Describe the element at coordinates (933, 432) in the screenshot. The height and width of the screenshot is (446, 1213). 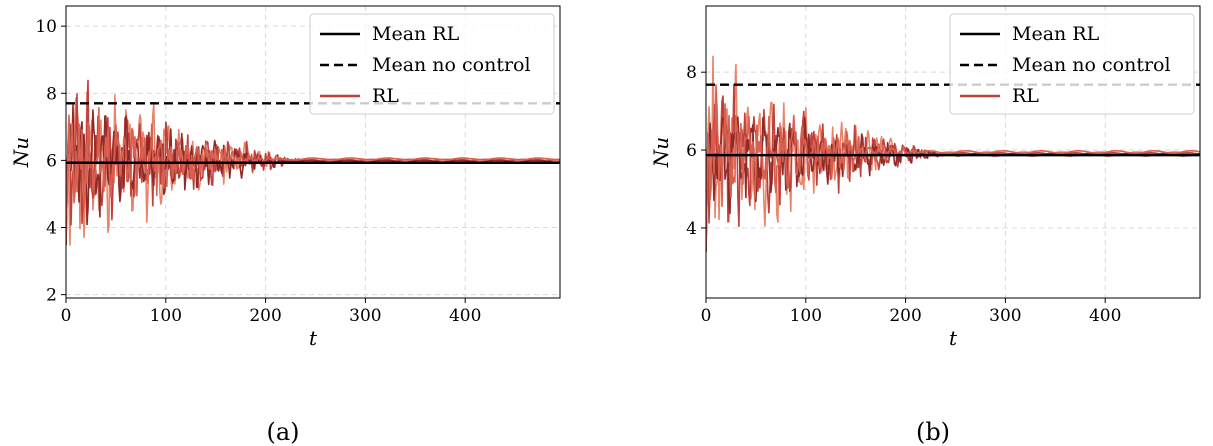
I see `panel-caption: (b)` at that location.